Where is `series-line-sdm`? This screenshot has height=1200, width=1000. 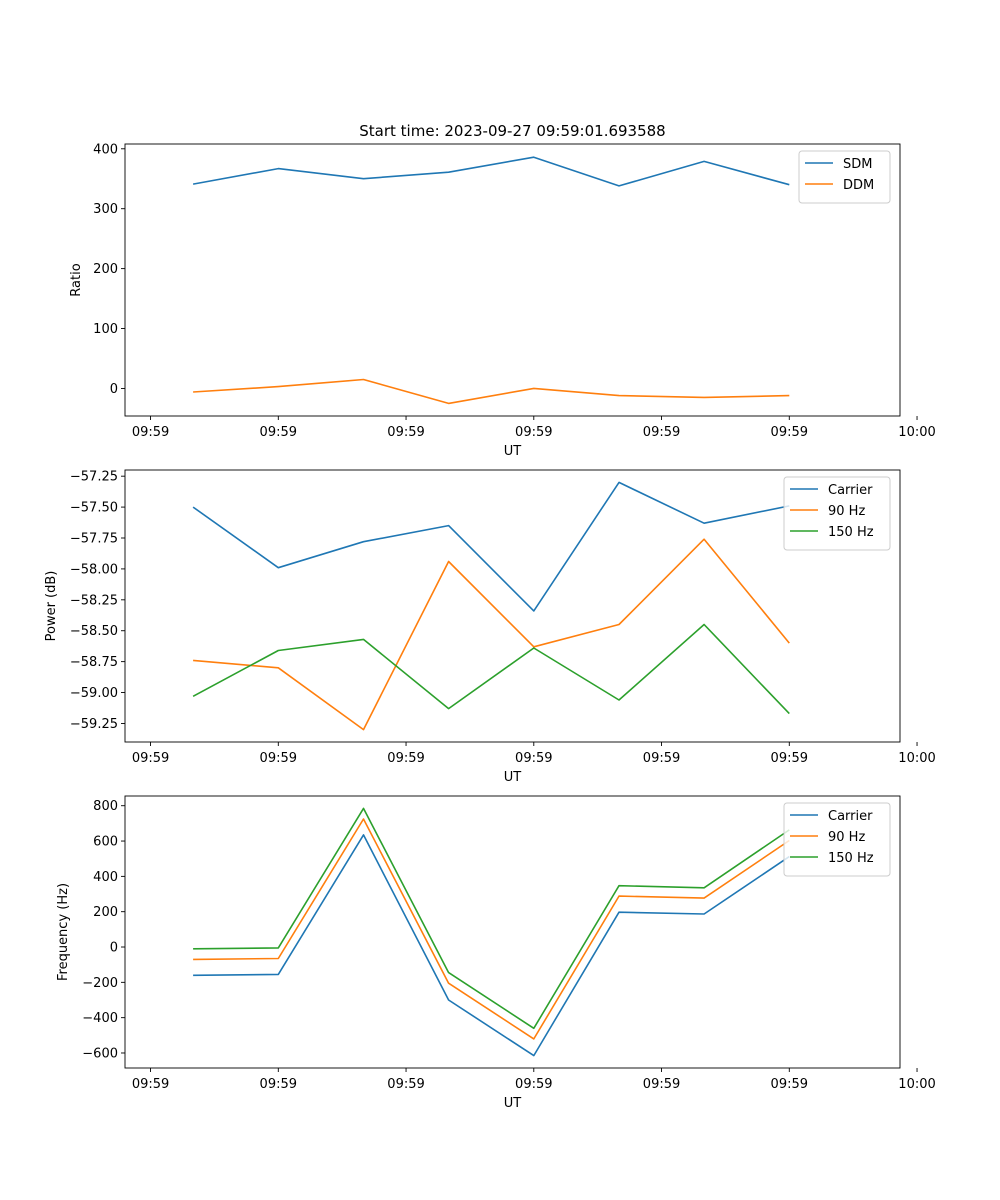 series-line-sdm is located at coordinates (491, 171).